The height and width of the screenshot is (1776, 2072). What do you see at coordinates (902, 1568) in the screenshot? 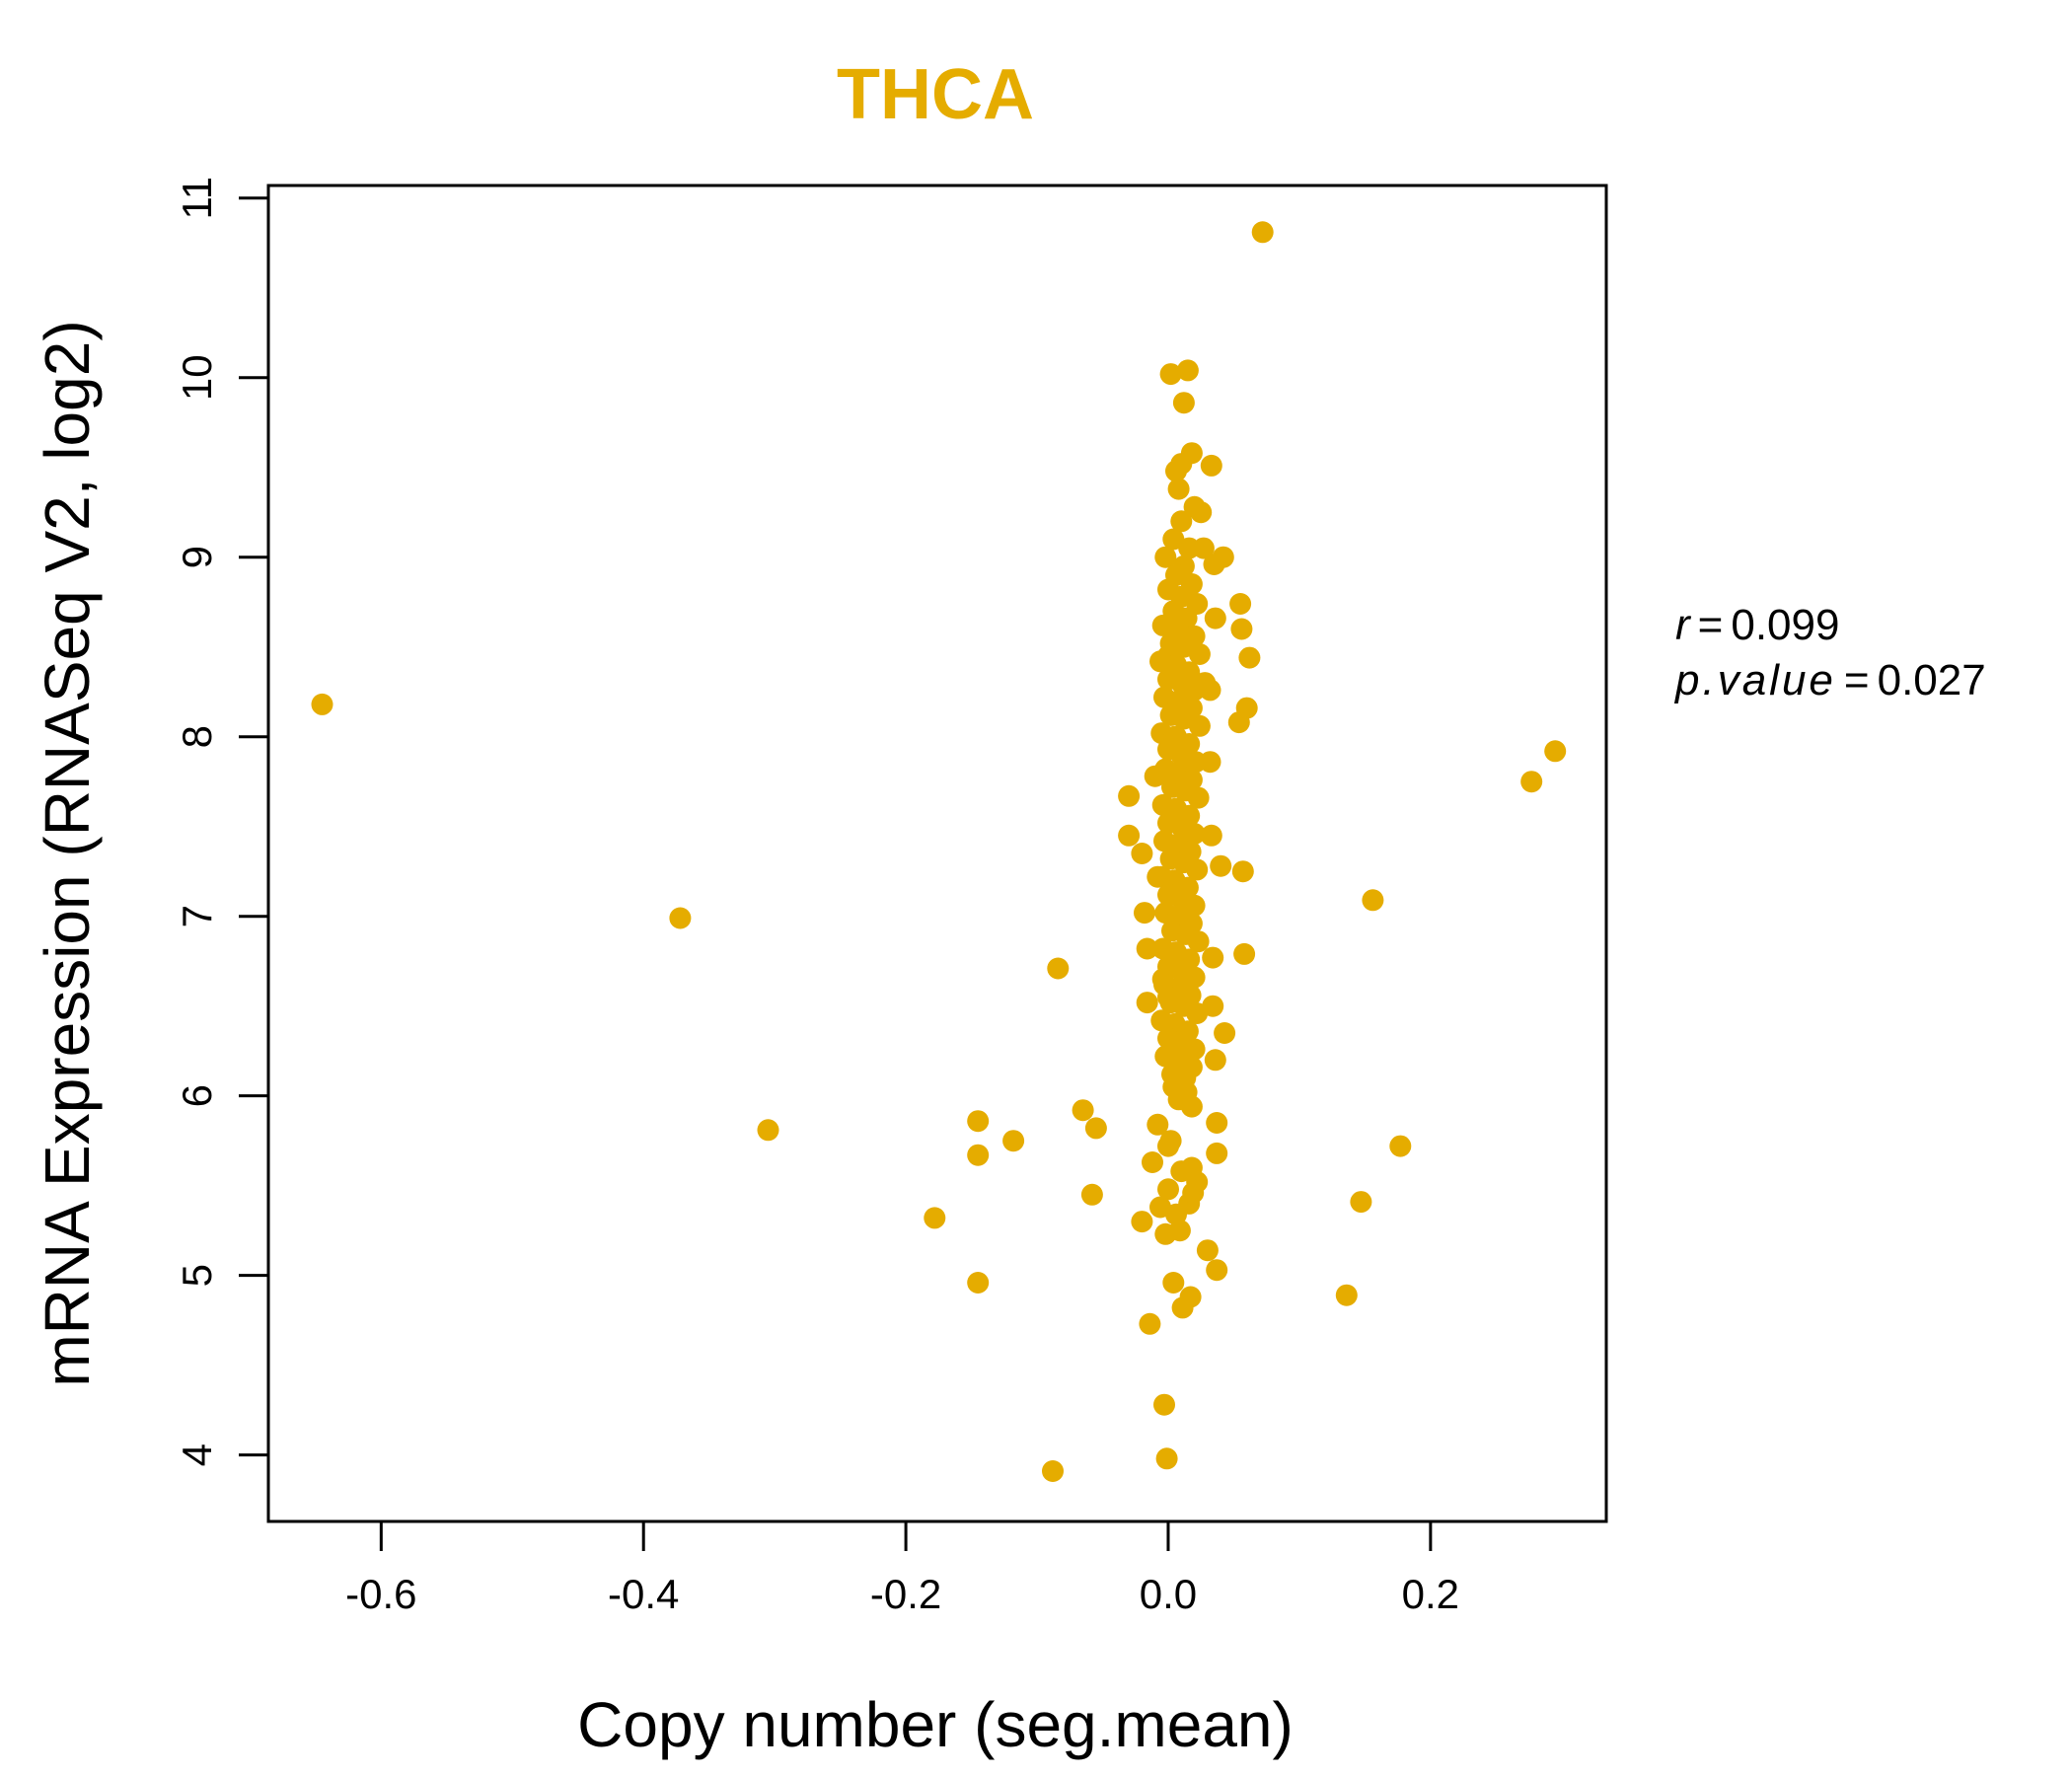
I see `x-axis: -0.6 -0.4 -0.2 0.0 0.2` at bounding box center [902, 1568].